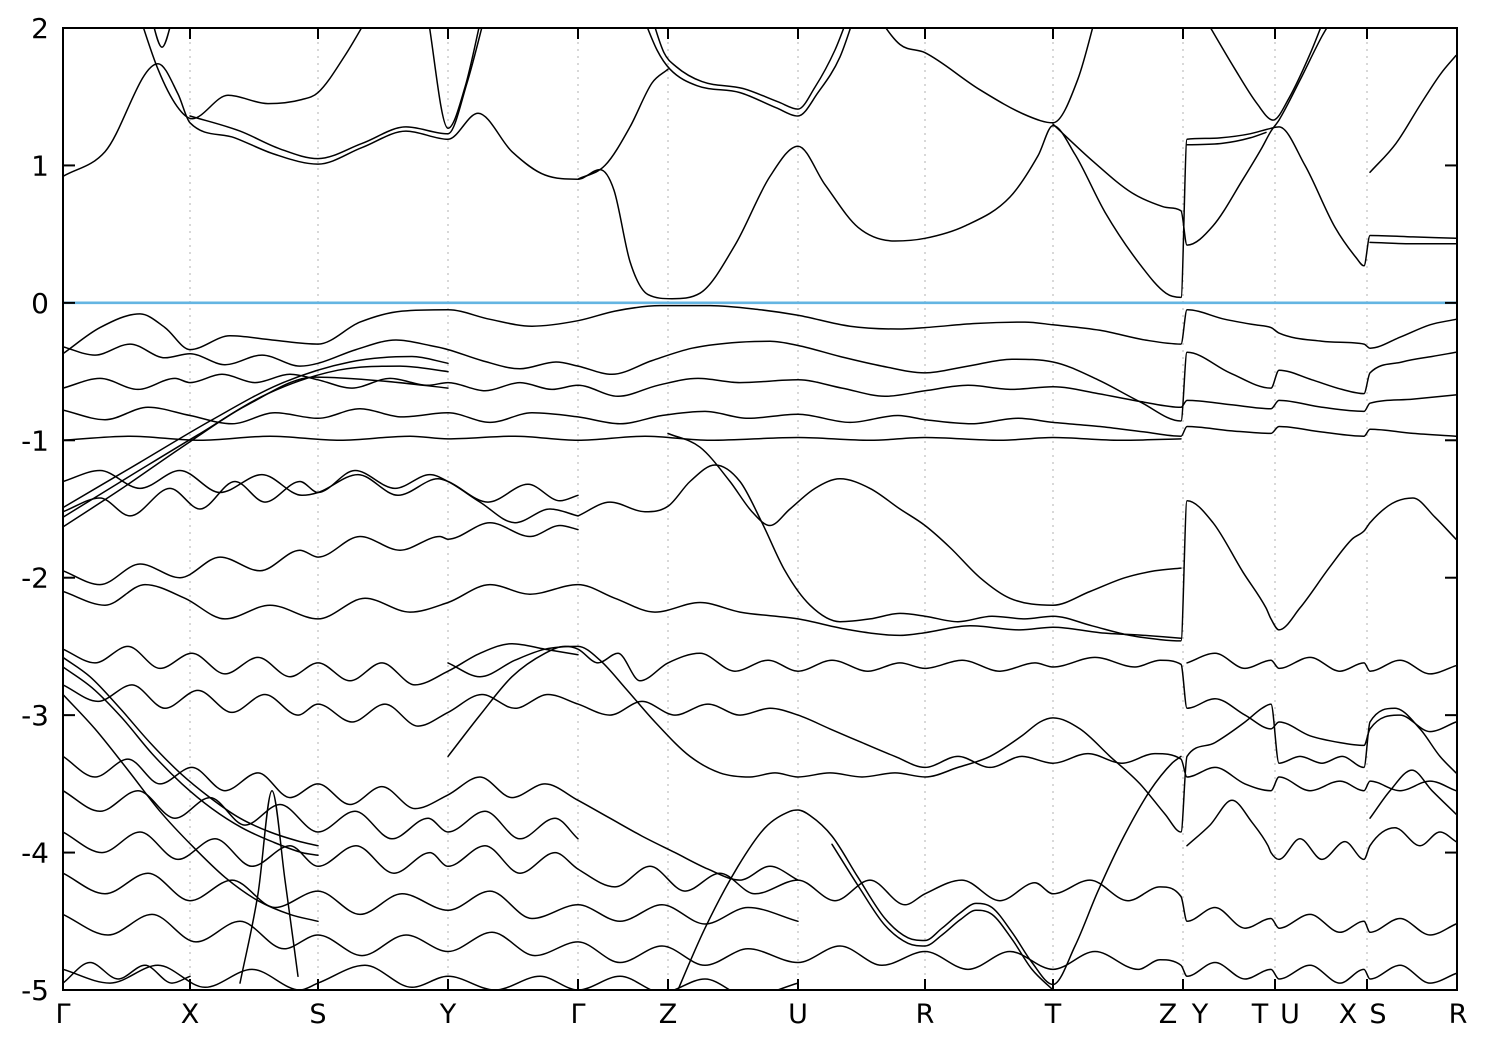 This screenshot has width=1500, height=1050. Describe the element at coordinates (40, 28) in the screenshot. I see `y-tick-label: 2` at that location.